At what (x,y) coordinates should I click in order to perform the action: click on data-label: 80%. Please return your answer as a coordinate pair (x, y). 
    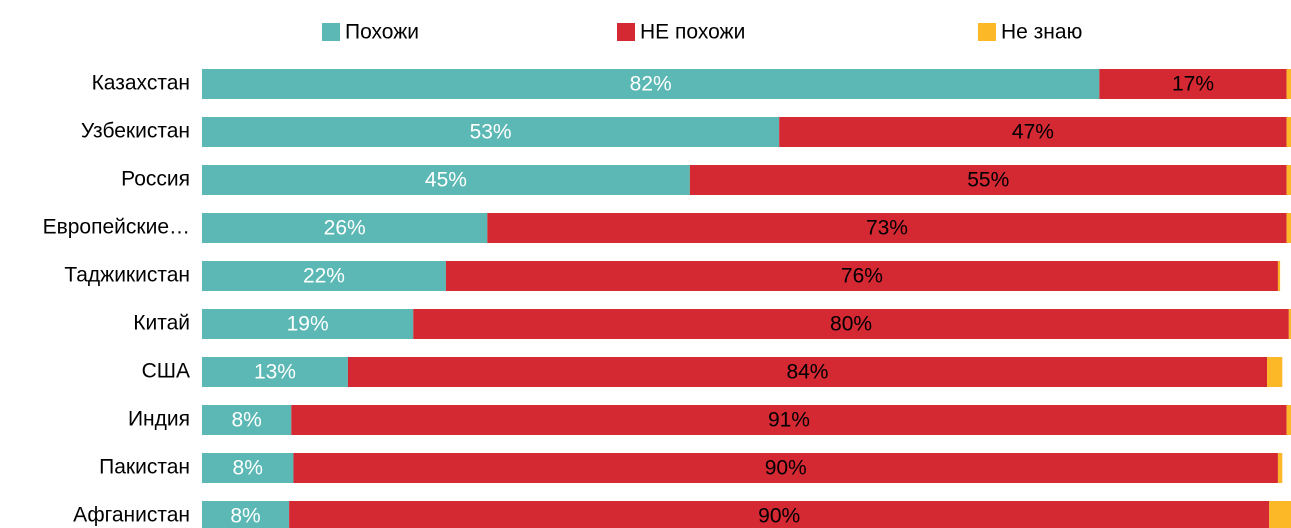
    Looking at the image, I should click on (851, 324).